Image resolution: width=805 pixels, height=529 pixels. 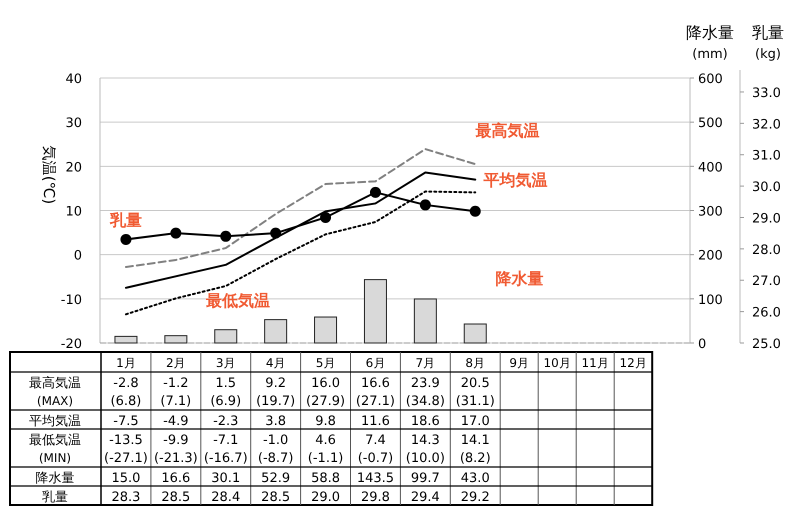 I want to click on data-label: -2.8 (6.8), so click(x=126, y=392).